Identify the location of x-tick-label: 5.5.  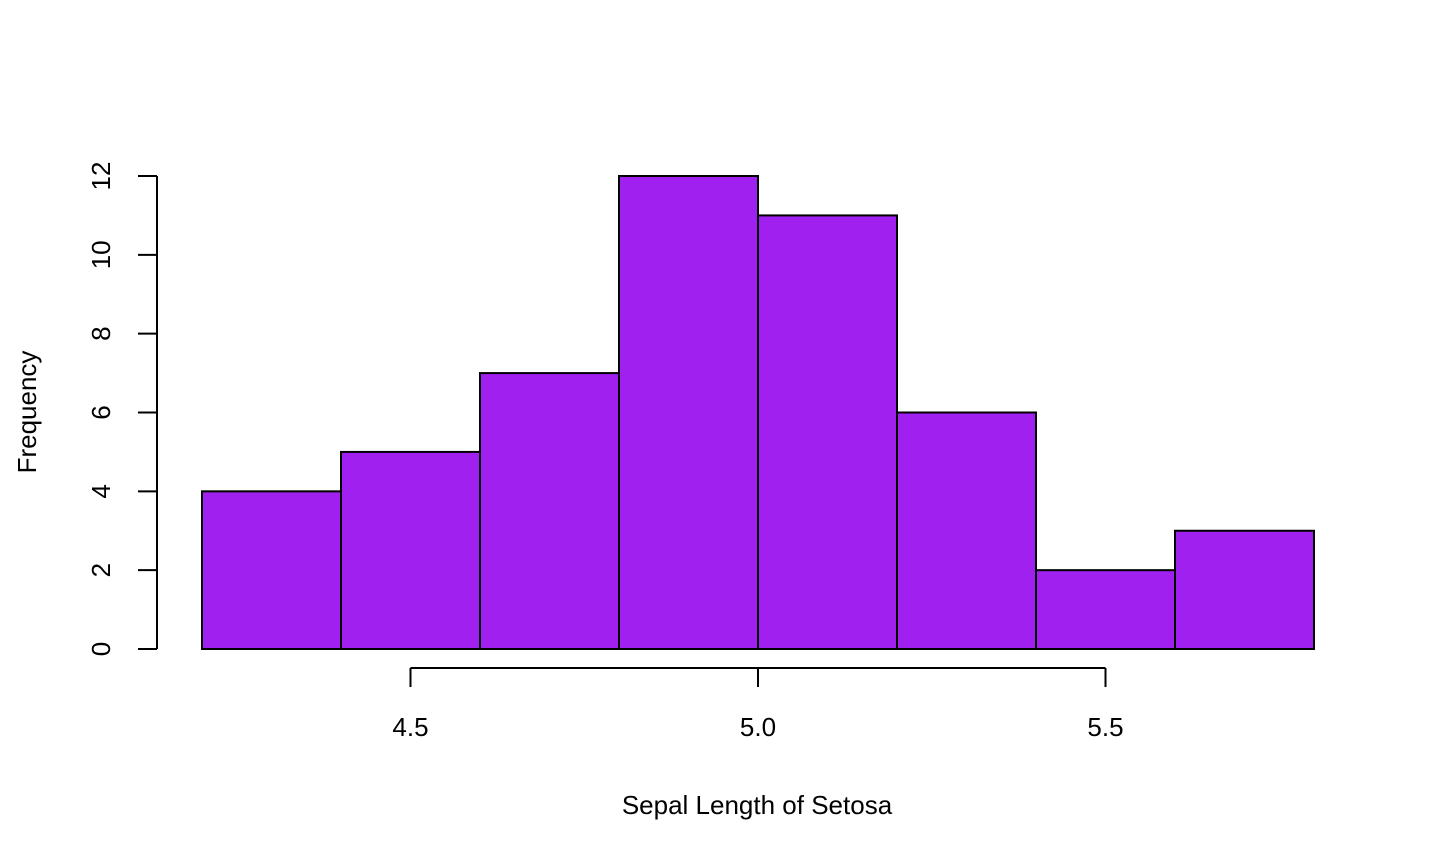
(1105, 727).